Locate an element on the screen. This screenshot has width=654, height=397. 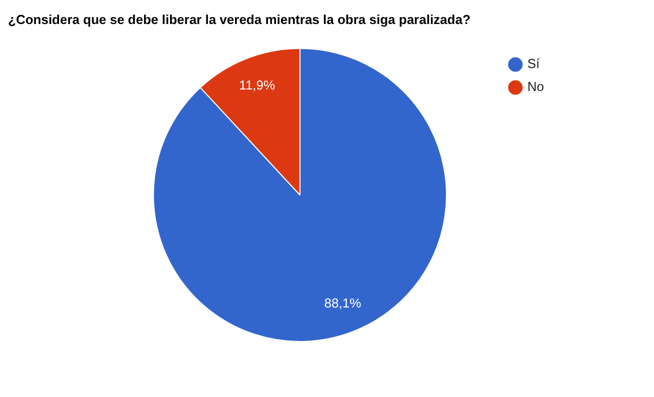
legend-label: Sí is located at coordinates (533, 64).